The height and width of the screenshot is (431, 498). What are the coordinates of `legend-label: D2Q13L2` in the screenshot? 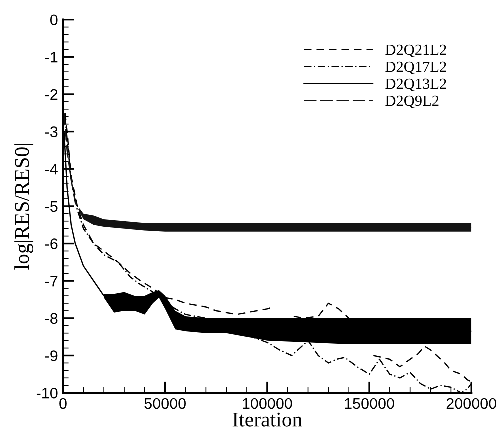 It's located at (416, 85).